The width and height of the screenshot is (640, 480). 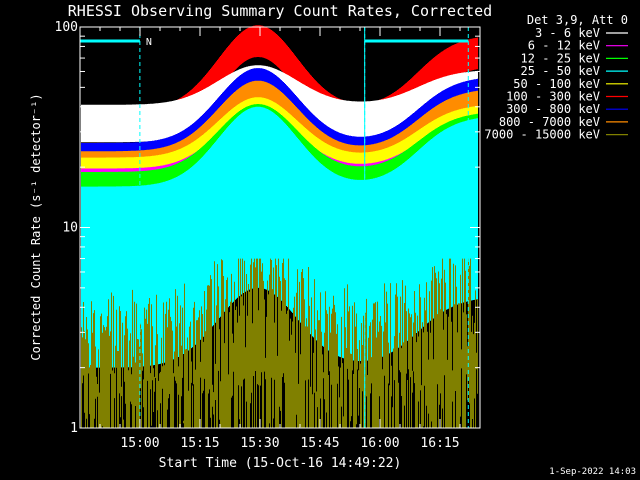 What do you see at coordinates (577, 20) in the screenshot?
I see `legend-header: Det 3,9, Att 0` at bounding box center [577, 20].